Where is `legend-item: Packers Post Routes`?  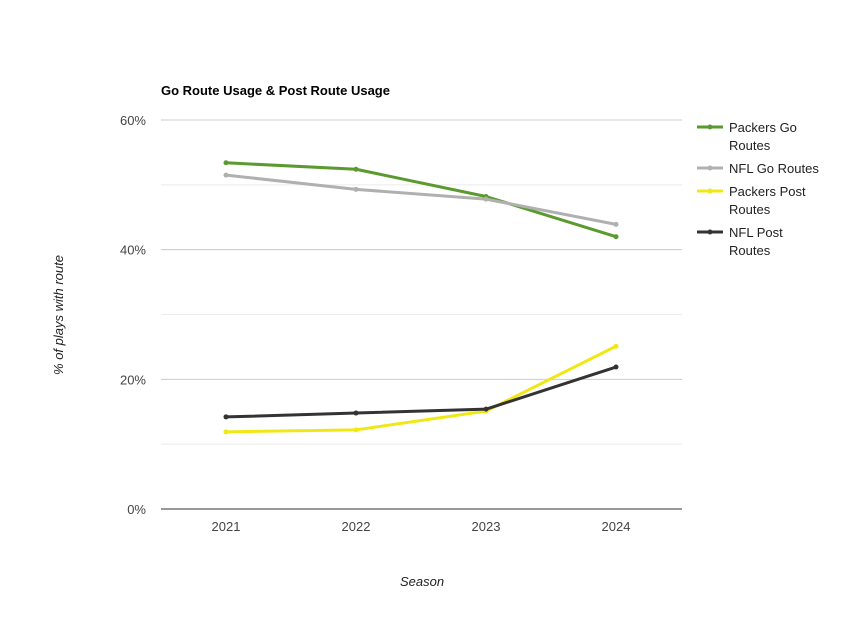 legend-item: Packers Post Routes is located at coordinates (751, 200).